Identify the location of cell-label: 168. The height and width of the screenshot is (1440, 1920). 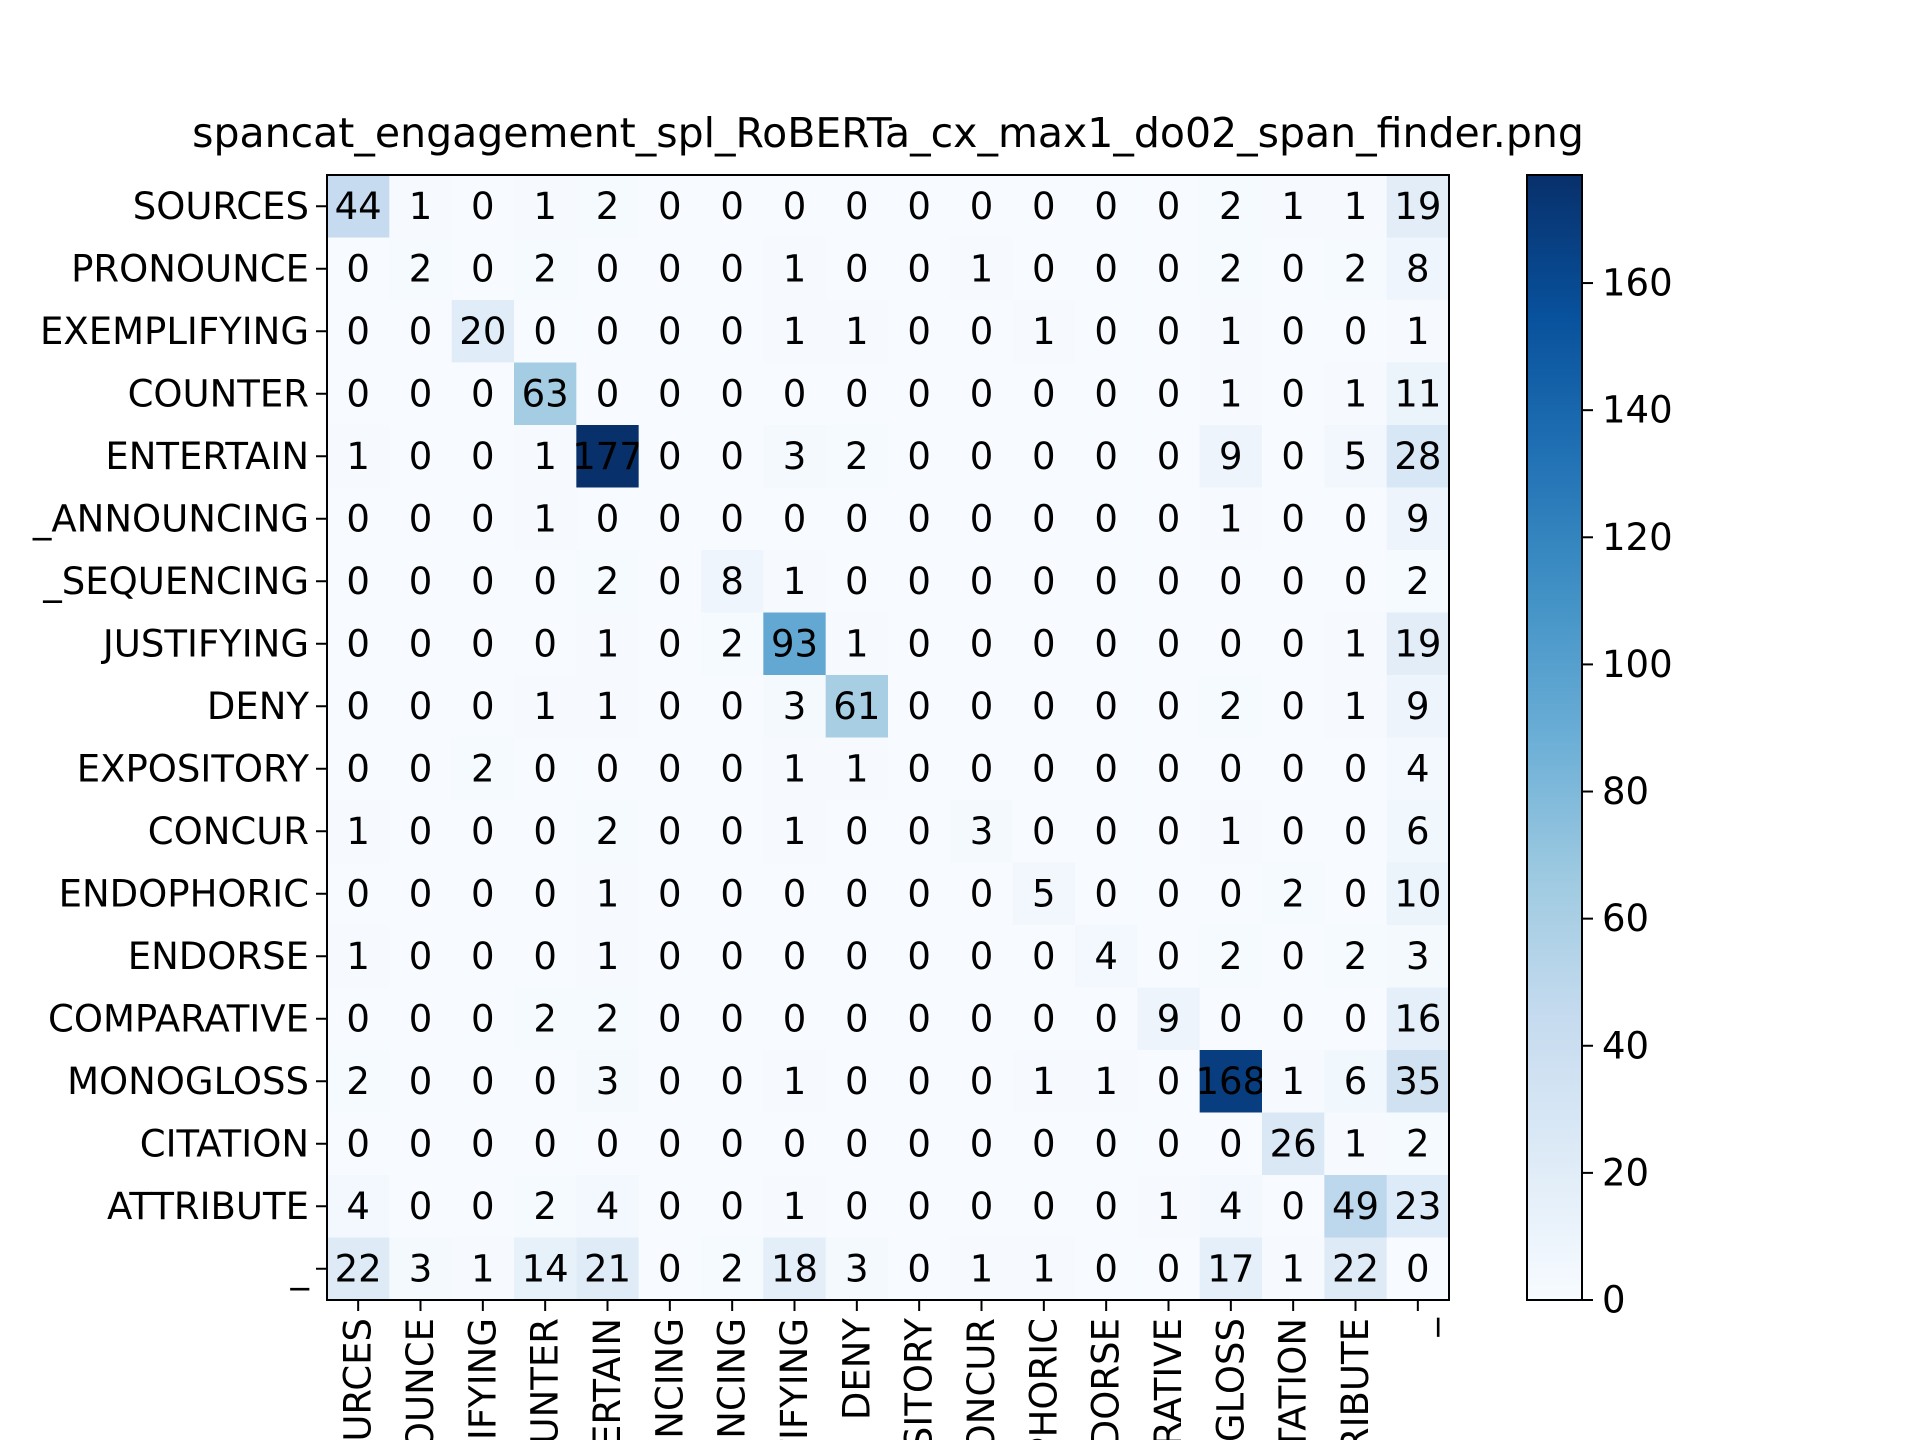
(1231, 1081).